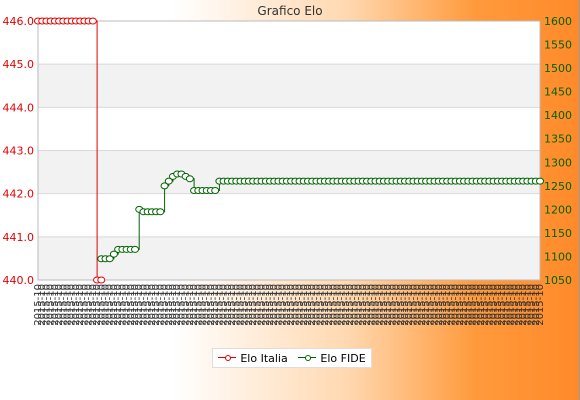 The width and height of the screenshot is (580, 400). Describe the element at coordinates (19, 151) in the screenshot. I see `y-left-tick-label: 443.0` at that location.